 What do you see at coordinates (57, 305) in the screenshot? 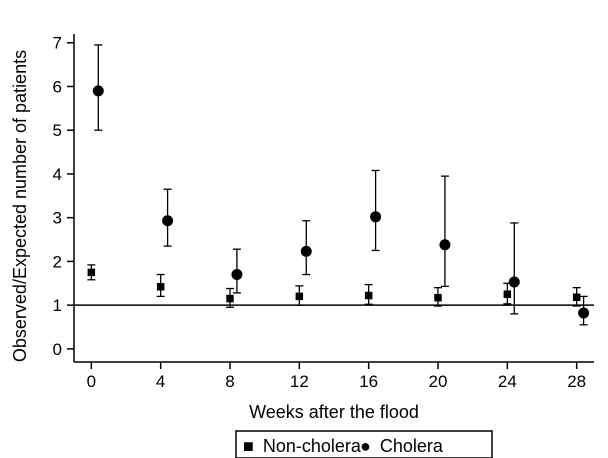
I see `y-tick-label: 1` at bounding box center [57, 305].